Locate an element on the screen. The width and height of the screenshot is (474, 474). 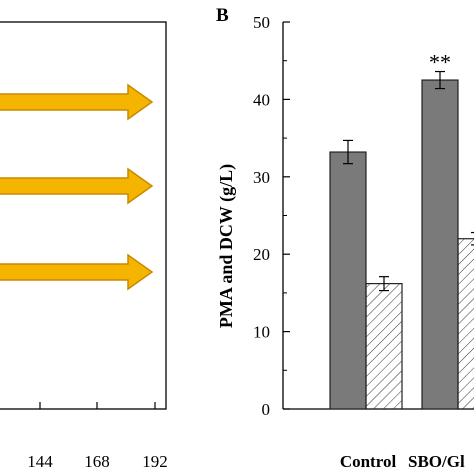
bar-series-2-sbo-gl is located at coordinates (465, 324).